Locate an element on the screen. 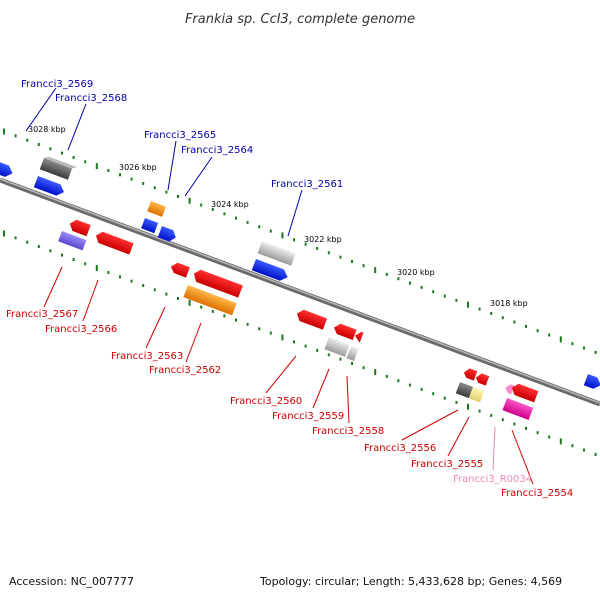 This screenshot has width=600, height=600. gene-label-2565: Francci3_2565 is located at coordinates (180, 135).